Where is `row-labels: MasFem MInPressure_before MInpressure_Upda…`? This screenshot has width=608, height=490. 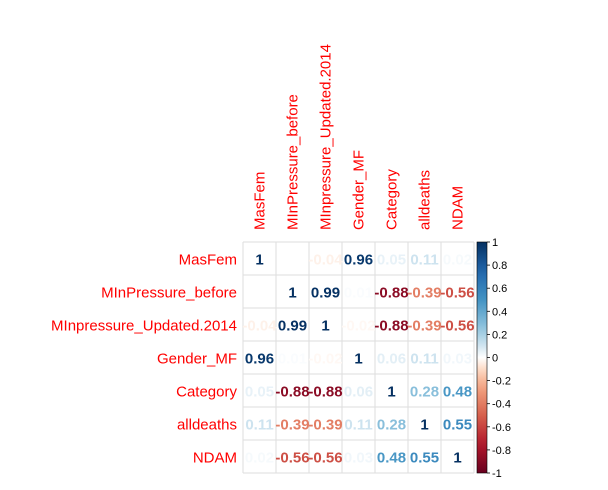
row-labels: MasFem MInPressure_before MInpressure_Upda… is located at coordinates (144, 359).